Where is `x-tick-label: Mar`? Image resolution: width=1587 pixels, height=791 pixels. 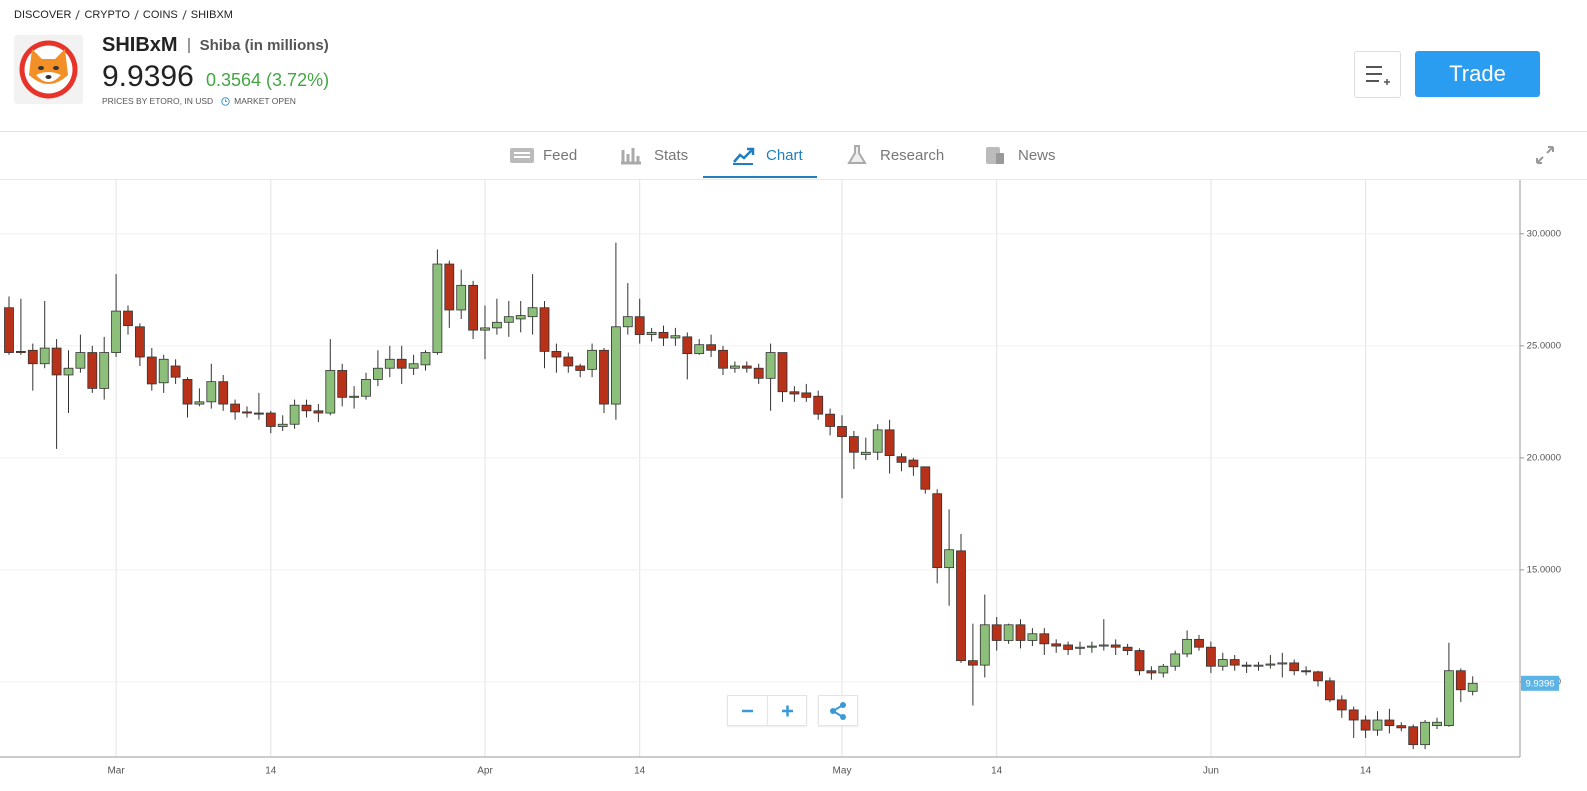
x-tick-label: Mar is located at coordinates (116, 771).